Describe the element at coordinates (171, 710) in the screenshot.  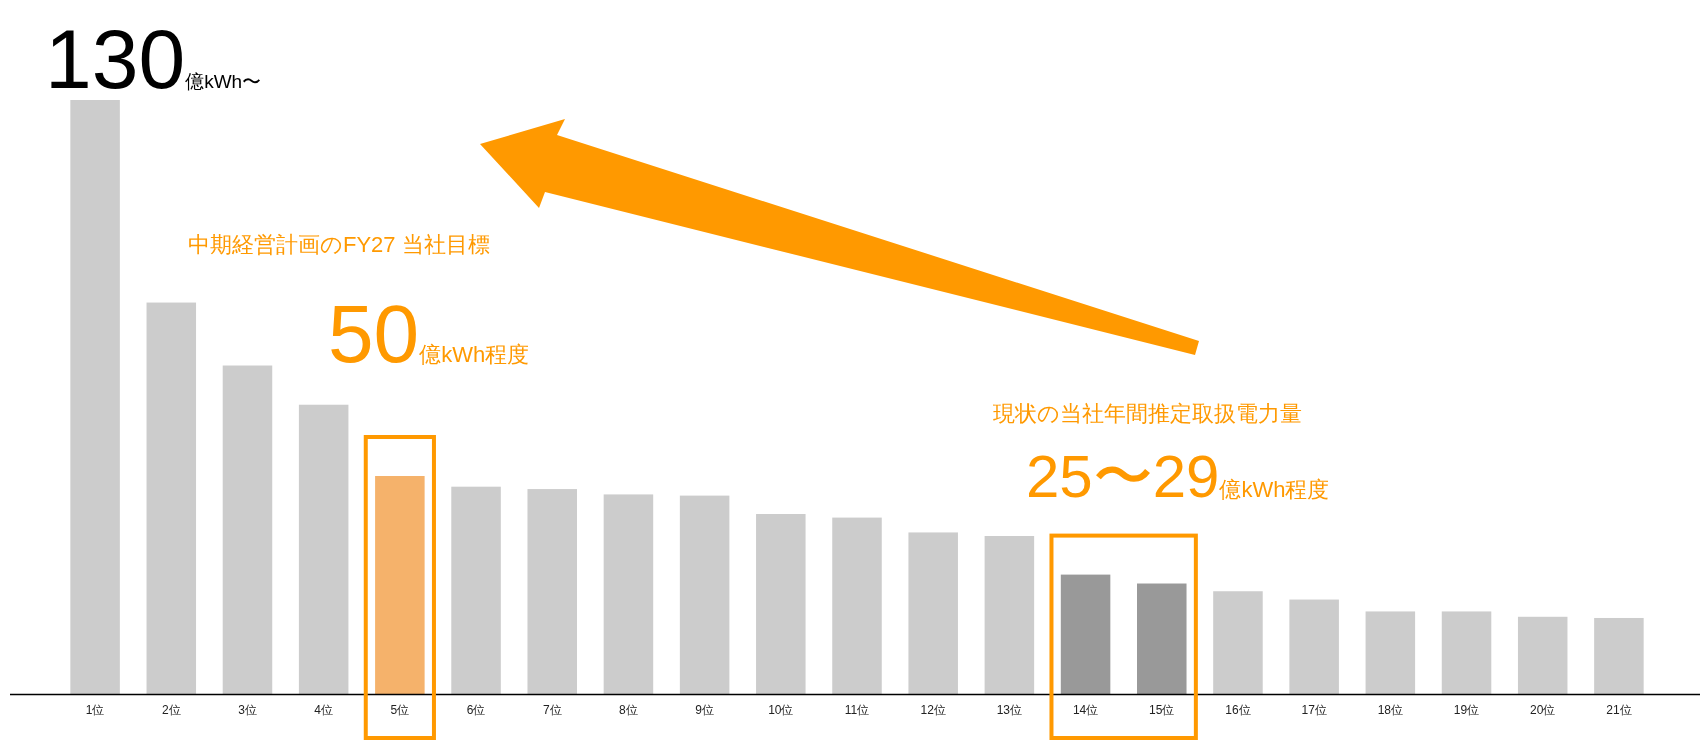
I see `x-tick-label: 2位` at that location.